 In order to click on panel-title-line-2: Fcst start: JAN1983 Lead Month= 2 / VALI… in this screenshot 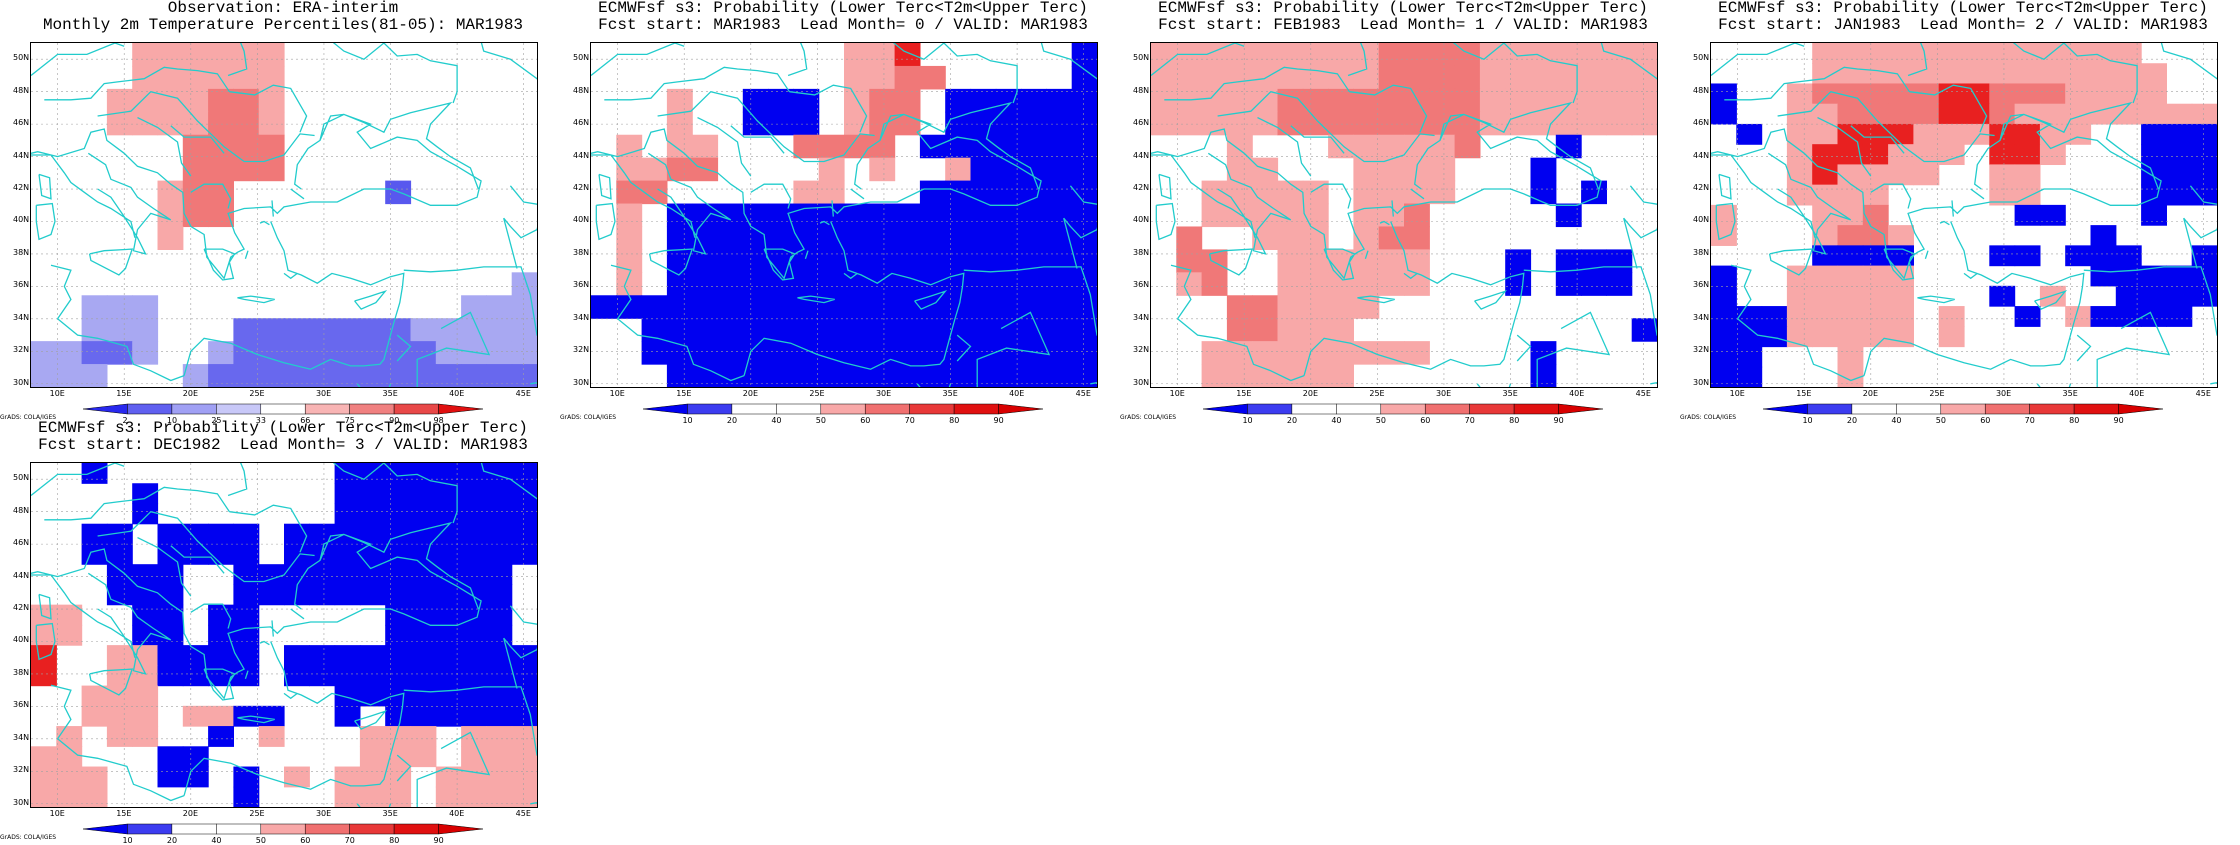, I will do `click(1963, 25)`.